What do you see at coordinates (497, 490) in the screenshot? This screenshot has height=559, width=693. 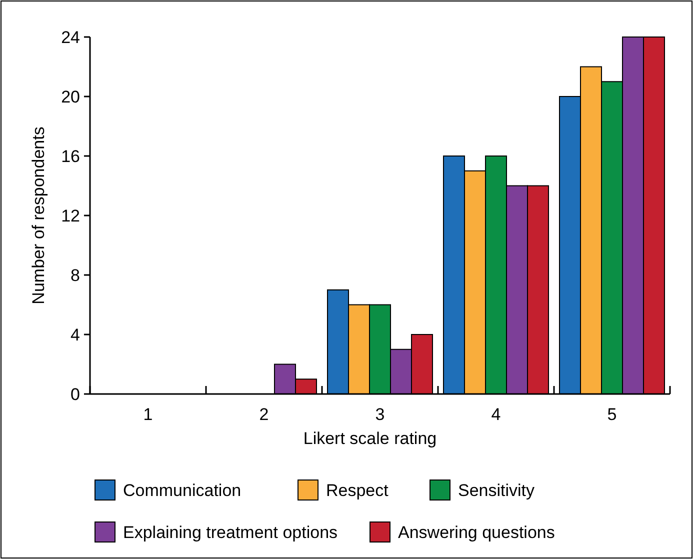 I see `legend-label: Sensitivity` at bounding box center [497, 490].